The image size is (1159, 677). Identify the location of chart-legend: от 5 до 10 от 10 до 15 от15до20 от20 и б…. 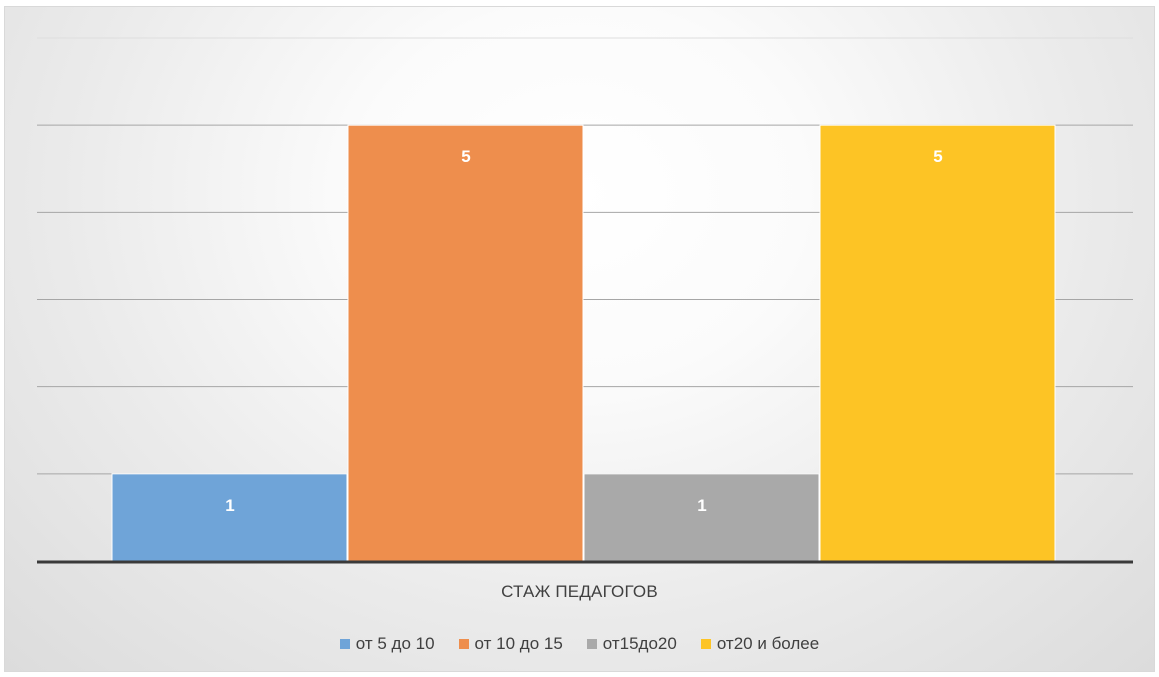
(579, 644).